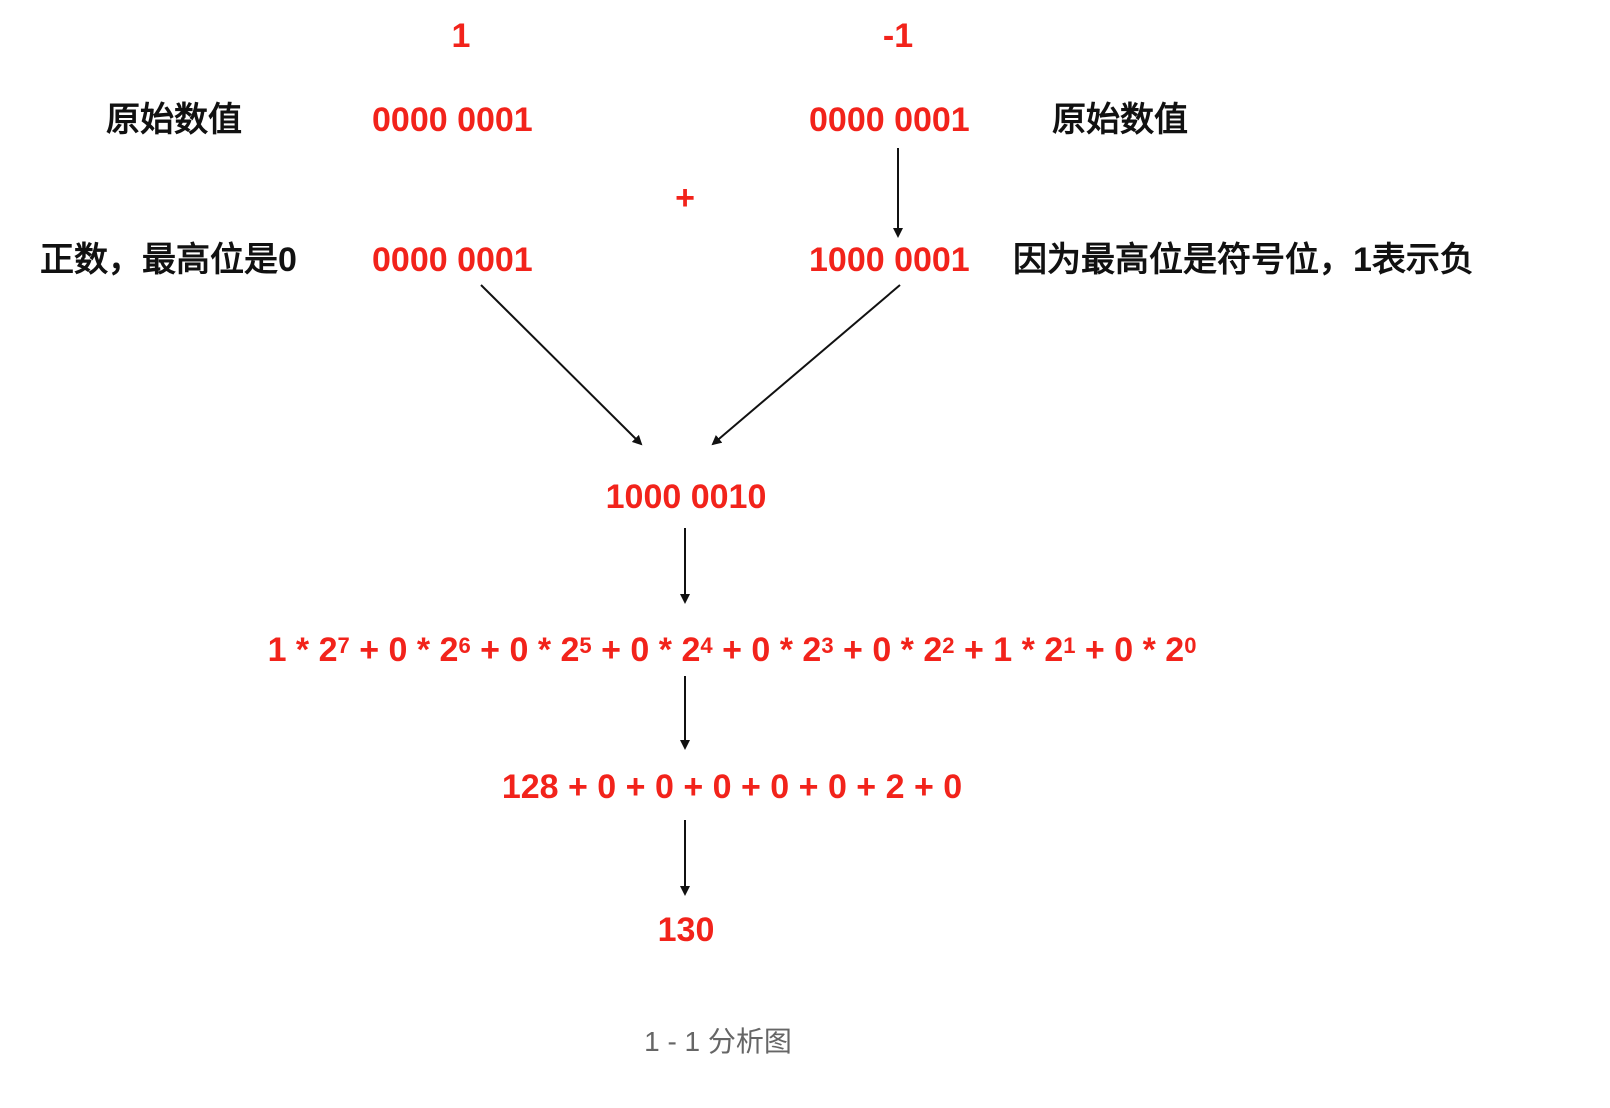 The image size is (1610, 1108). I want to click on right-signed-binary: 1000 0001, so click(889, 260).